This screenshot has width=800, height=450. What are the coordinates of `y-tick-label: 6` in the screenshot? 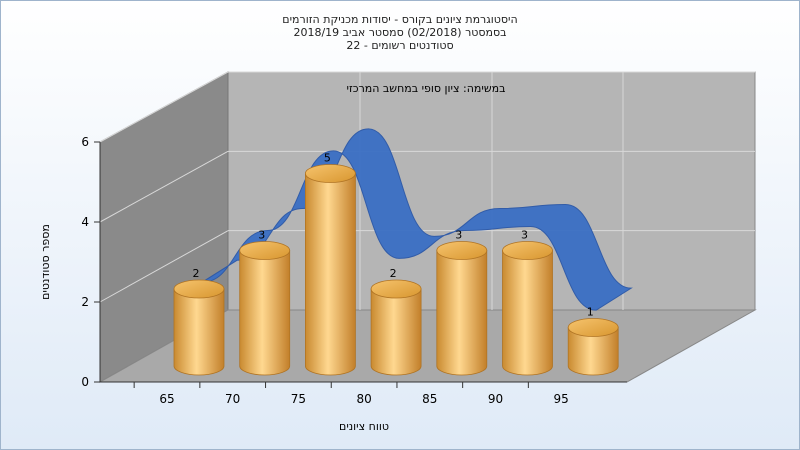 It's located at (85, 142).